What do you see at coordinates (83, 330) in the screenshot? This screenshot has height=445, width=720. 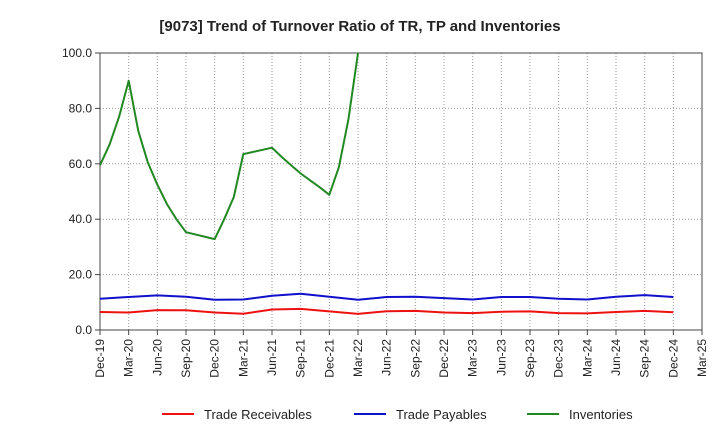 I see `y-tick-label: 0.0` at bounding box center [83, 330].